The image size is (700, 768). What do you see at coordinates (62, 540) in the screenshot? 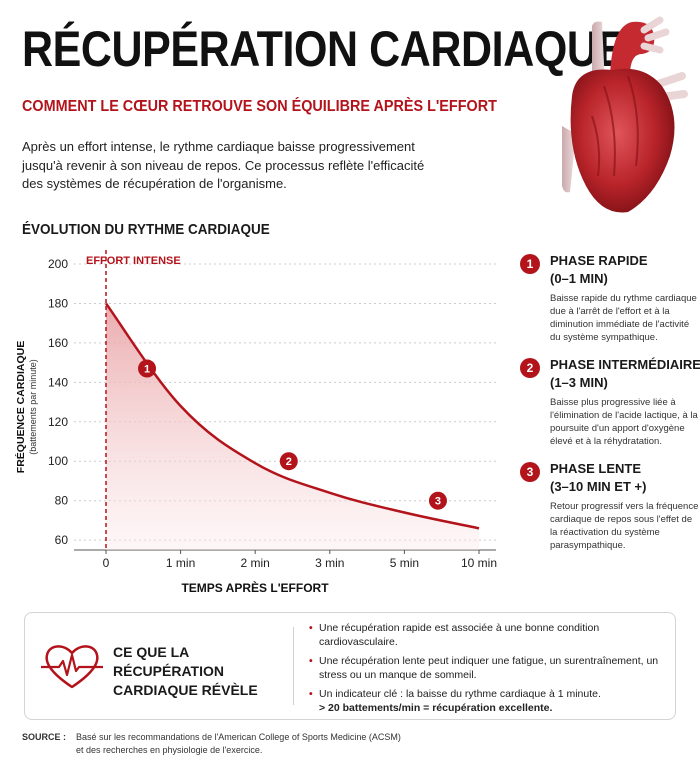
I see `y-tick-label: 60` at bounding box center [62, 540].